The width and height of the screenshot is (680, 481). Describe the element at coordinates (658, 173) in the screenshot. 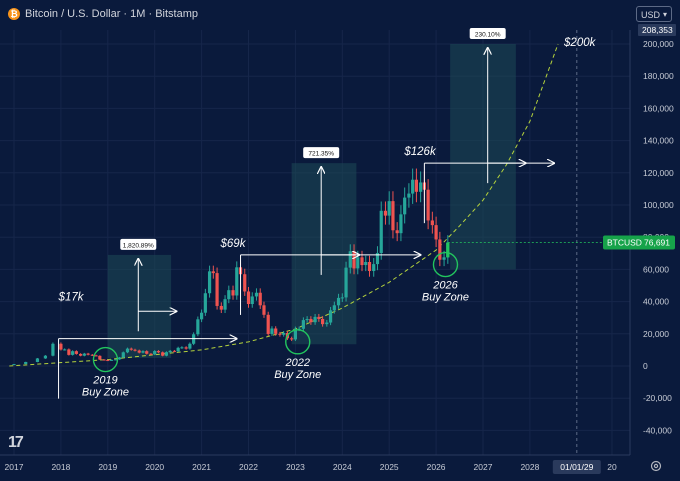

I see `y-tick-label: 120,000` at that location.